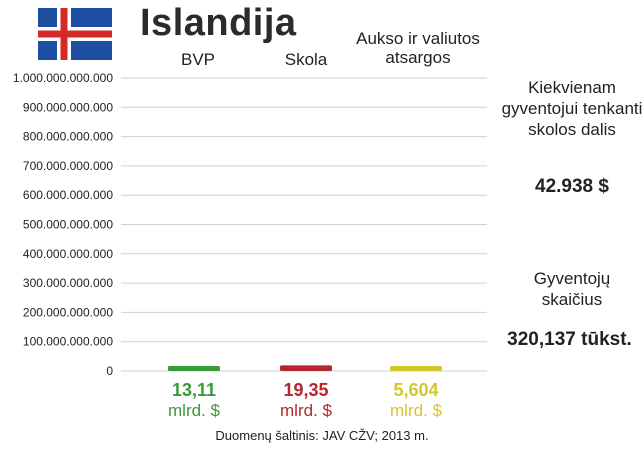 Image resolution: width=644 pixels, height=450 pixels. Describe the element at coordinates (68, 225) in the screenshot. I see `y-tick-label: 500.000.000.000` at that location.